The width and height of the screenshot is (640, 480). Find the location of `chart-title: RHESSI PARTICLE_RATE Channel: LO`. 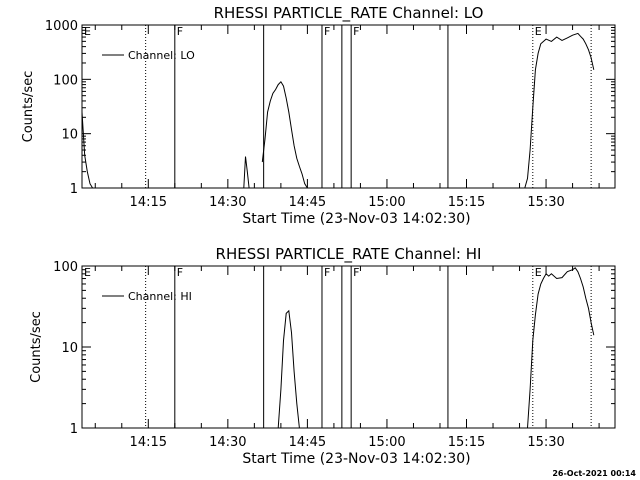

chart-title: RHESSI PARTICLE_RATE Channel: LO is located at coordinates (349, 13).